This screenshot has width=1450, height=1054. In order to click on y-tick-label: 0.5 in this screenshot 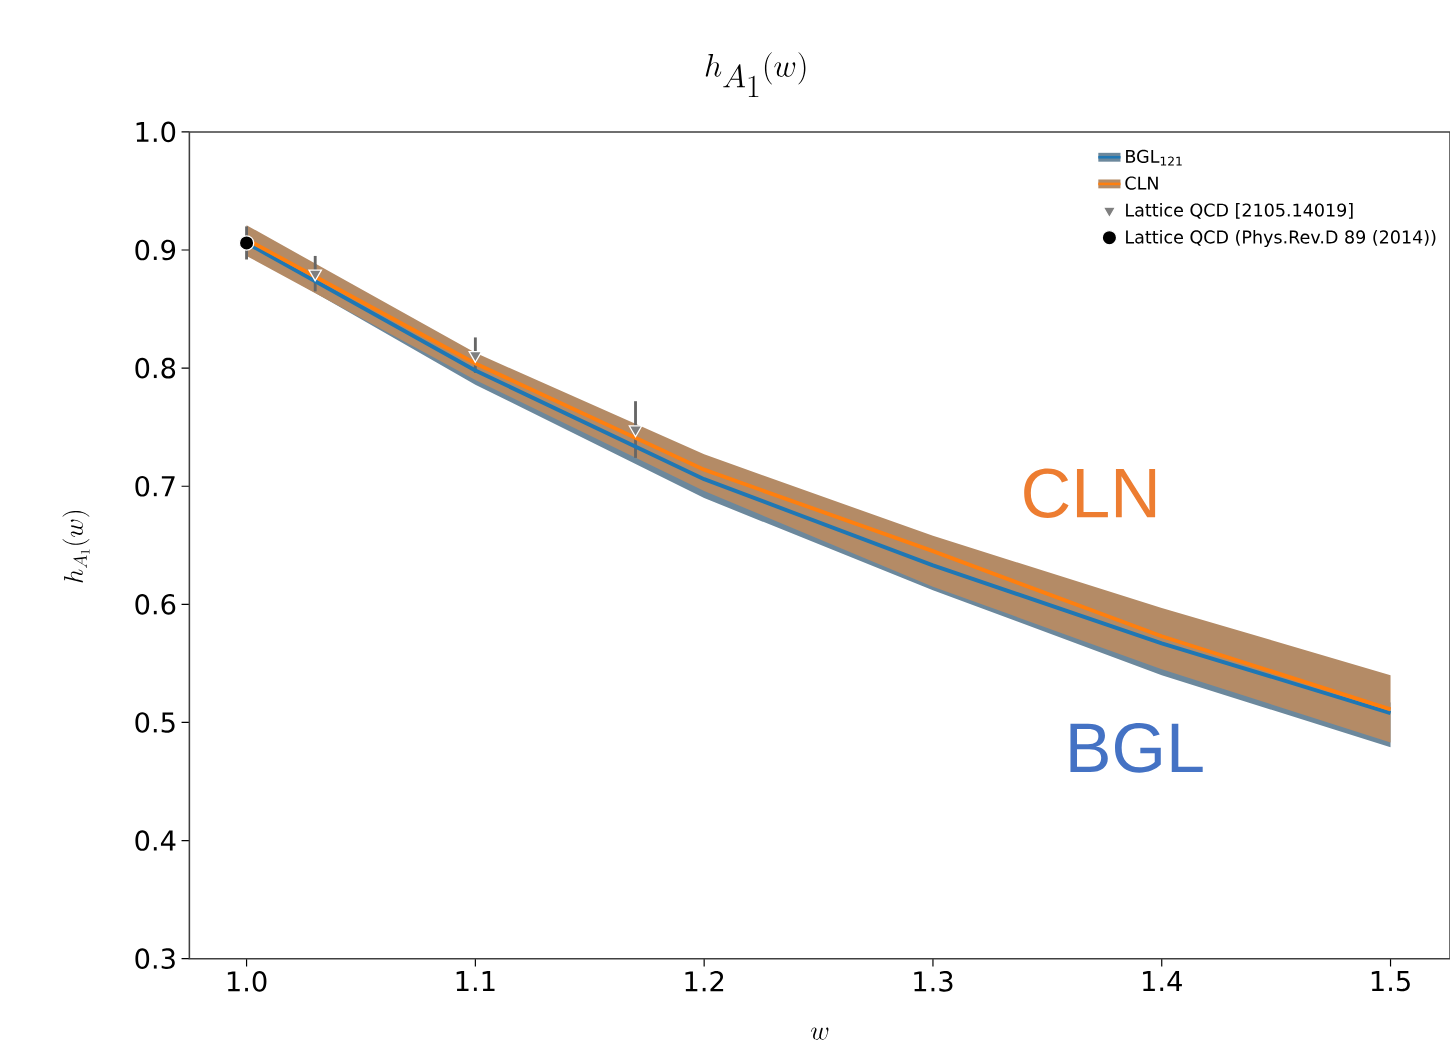, I will do `click(155, 722)`.